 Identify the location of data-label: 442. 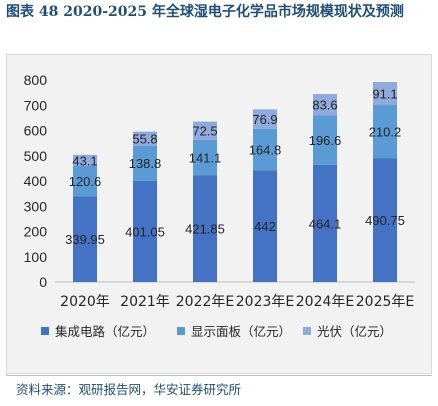
(265, 226).